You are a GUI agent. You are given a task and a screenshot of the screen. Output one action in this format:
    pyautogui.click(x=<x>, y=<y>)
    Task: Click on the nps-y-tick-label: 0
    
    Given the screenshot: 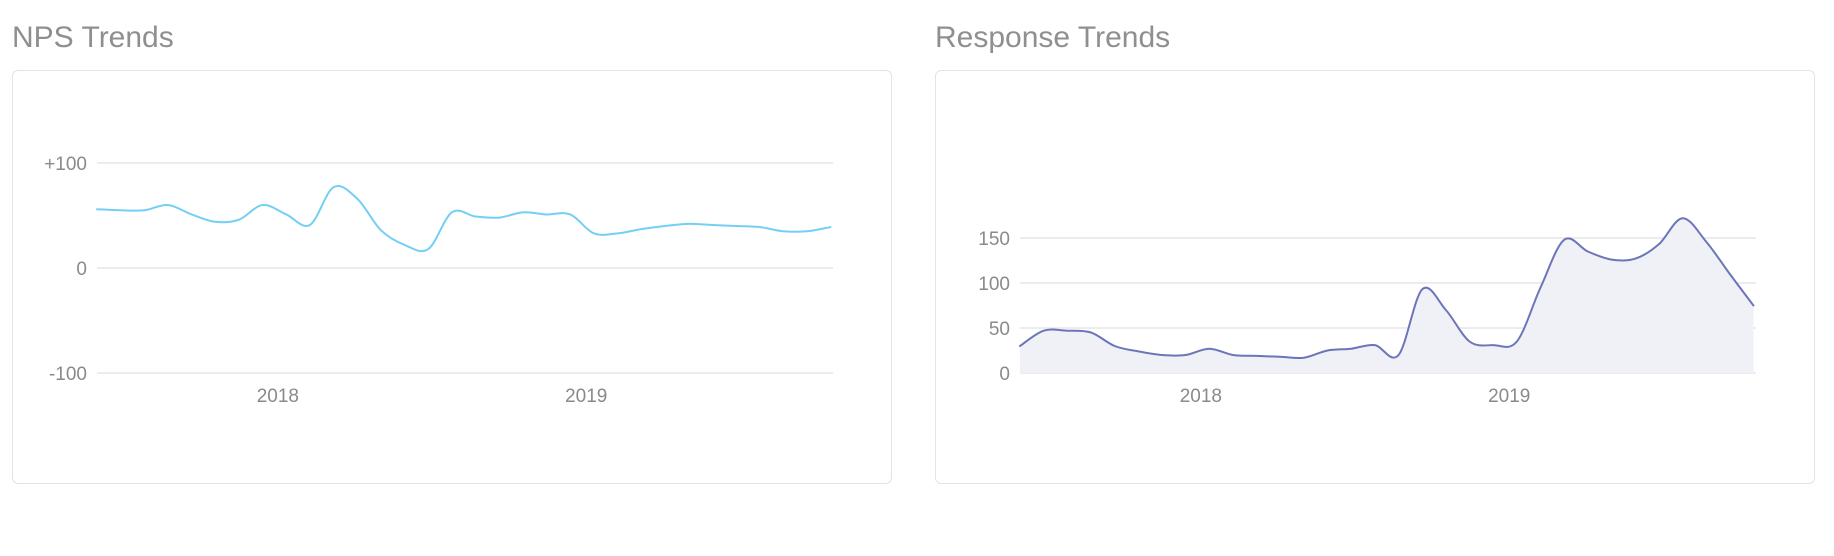 What is the action you would take?
    pyautogui.click(x=81, y=269)
    